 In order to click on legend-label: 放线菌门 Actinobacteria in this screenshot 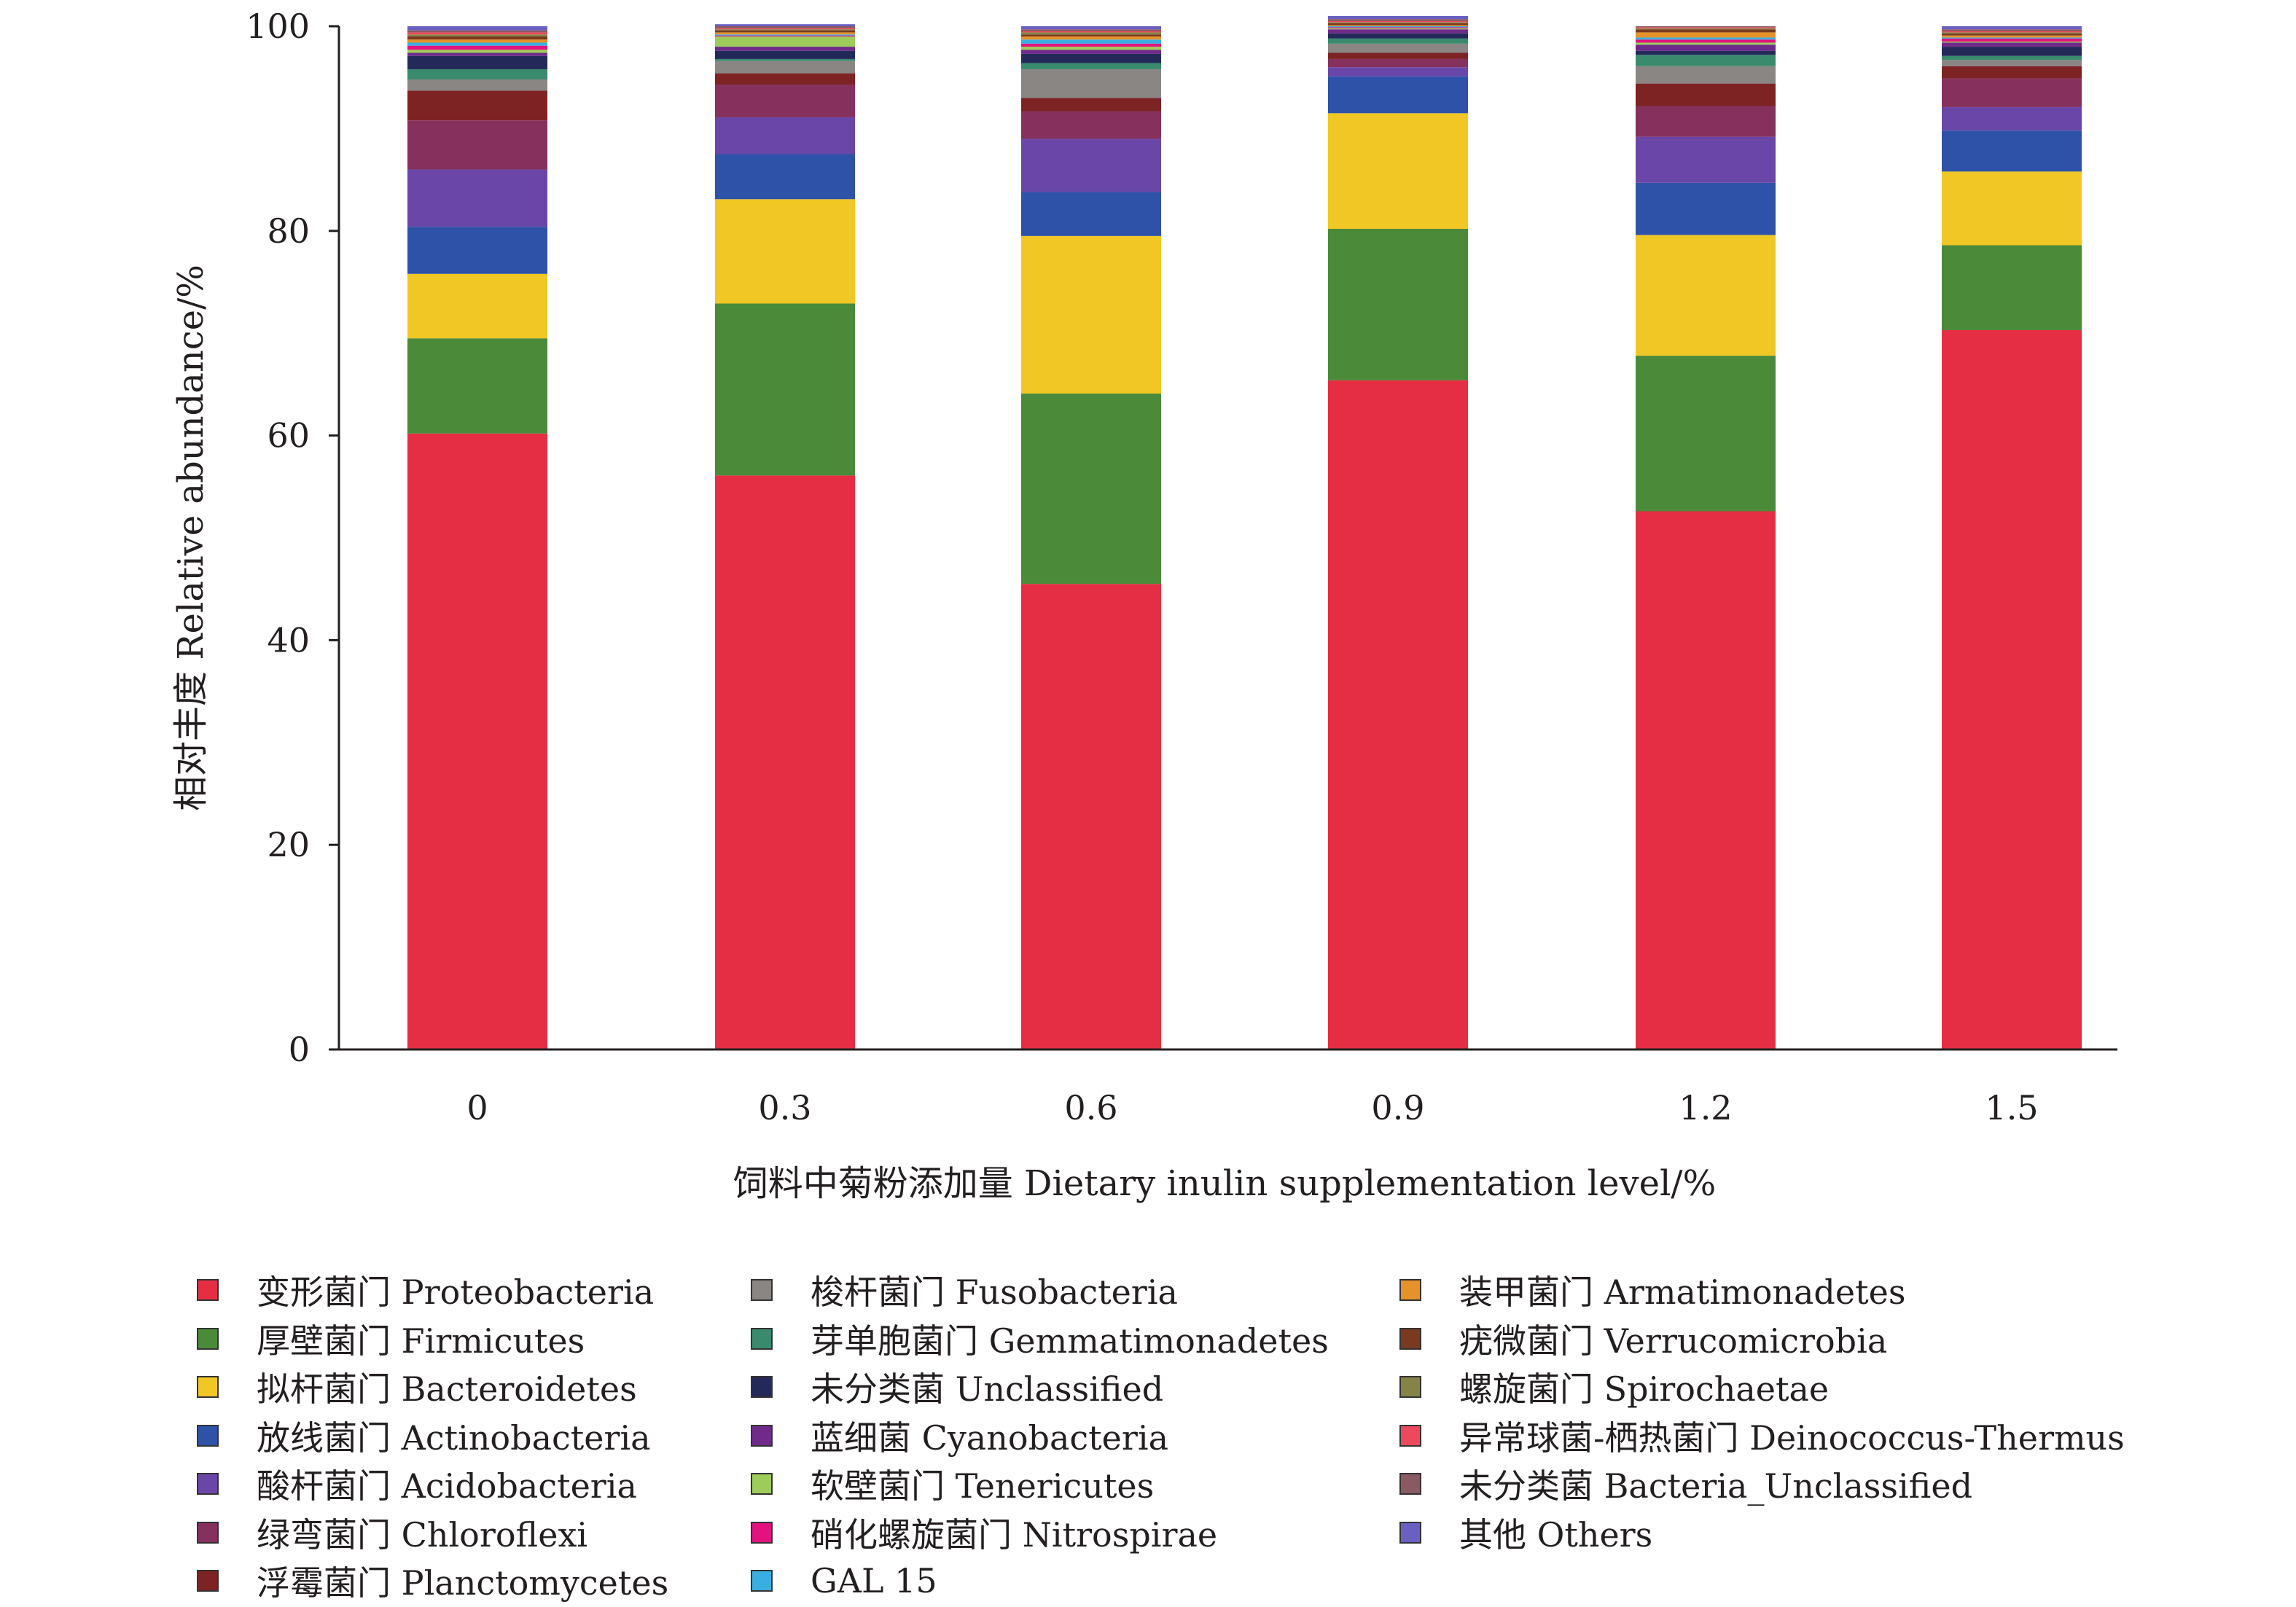, I will do `click(454, 1438)`.